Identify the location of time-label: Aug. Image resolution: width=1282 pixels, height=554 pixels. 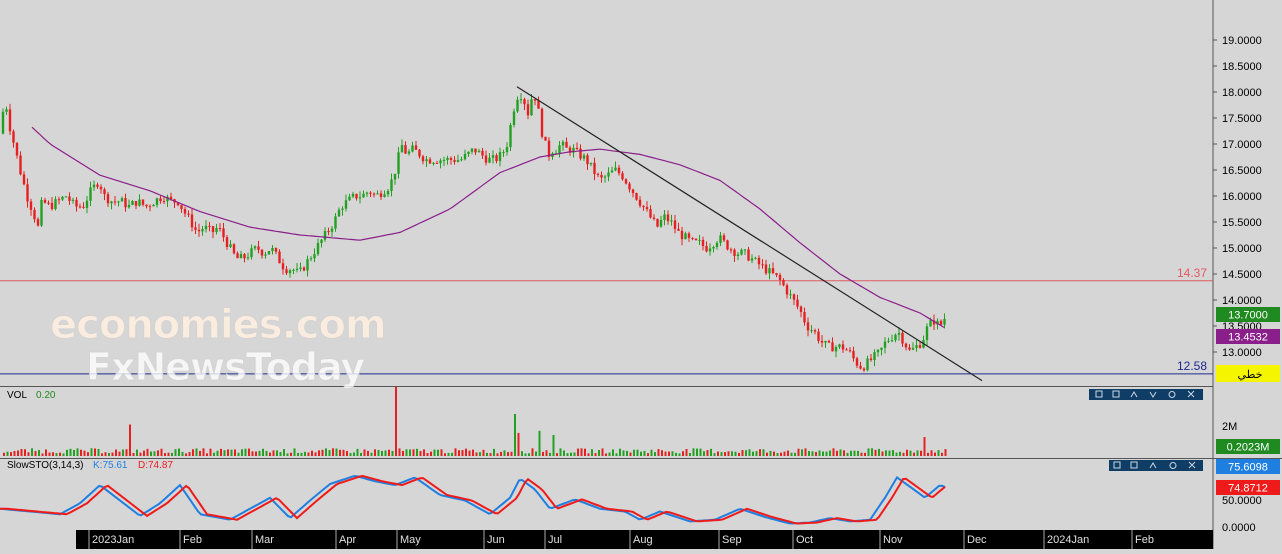
(643, 540).